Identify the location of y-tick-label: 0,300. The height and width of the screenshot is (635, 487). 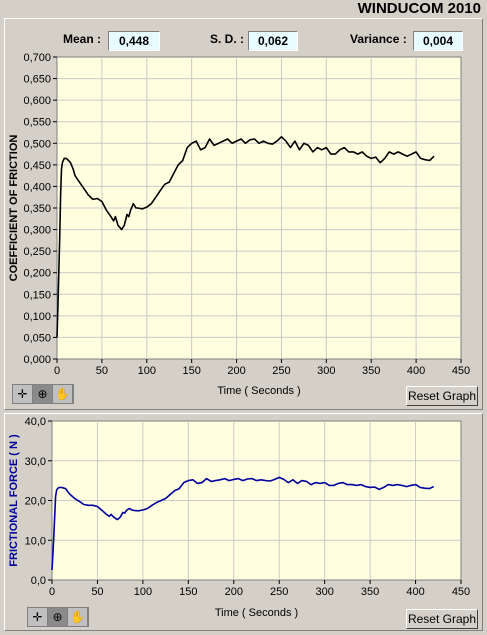
(37, 231).